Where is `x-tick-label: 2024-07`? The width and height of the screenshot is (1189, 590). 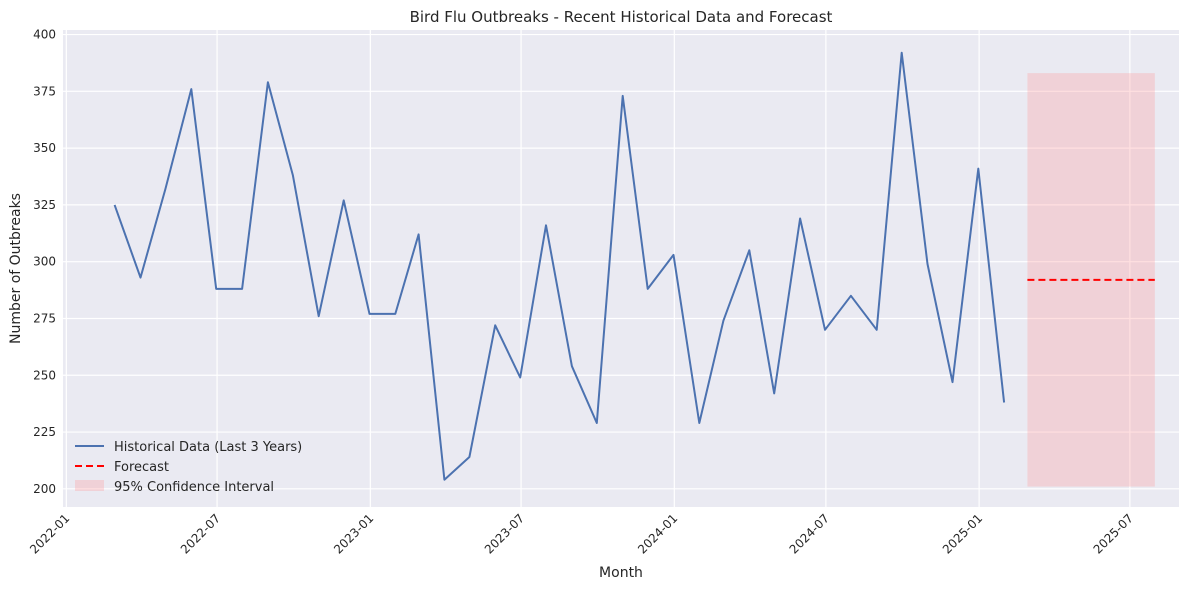 x-tick-label: 2024-07 is located at coordinates (809, 533).